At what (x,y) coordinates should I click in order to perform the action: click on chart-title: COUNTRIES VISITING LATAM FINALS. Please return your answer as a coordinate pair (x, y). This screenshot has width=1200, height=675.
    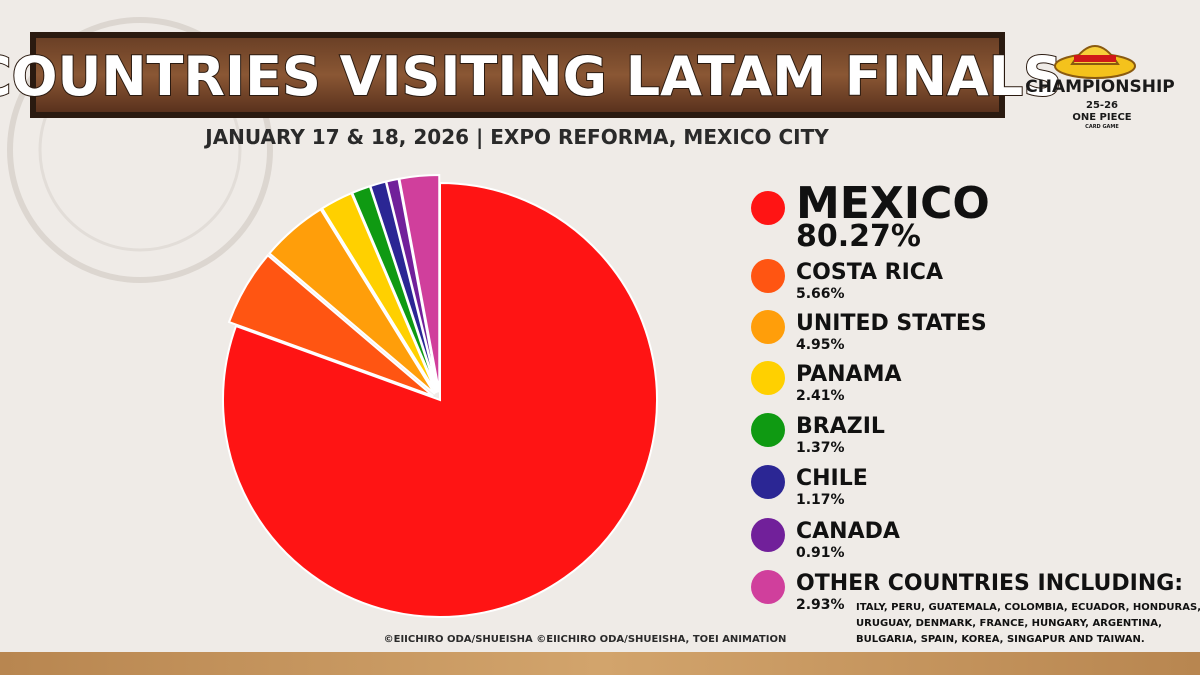
    Looking at the image, I should click on (531, 76).